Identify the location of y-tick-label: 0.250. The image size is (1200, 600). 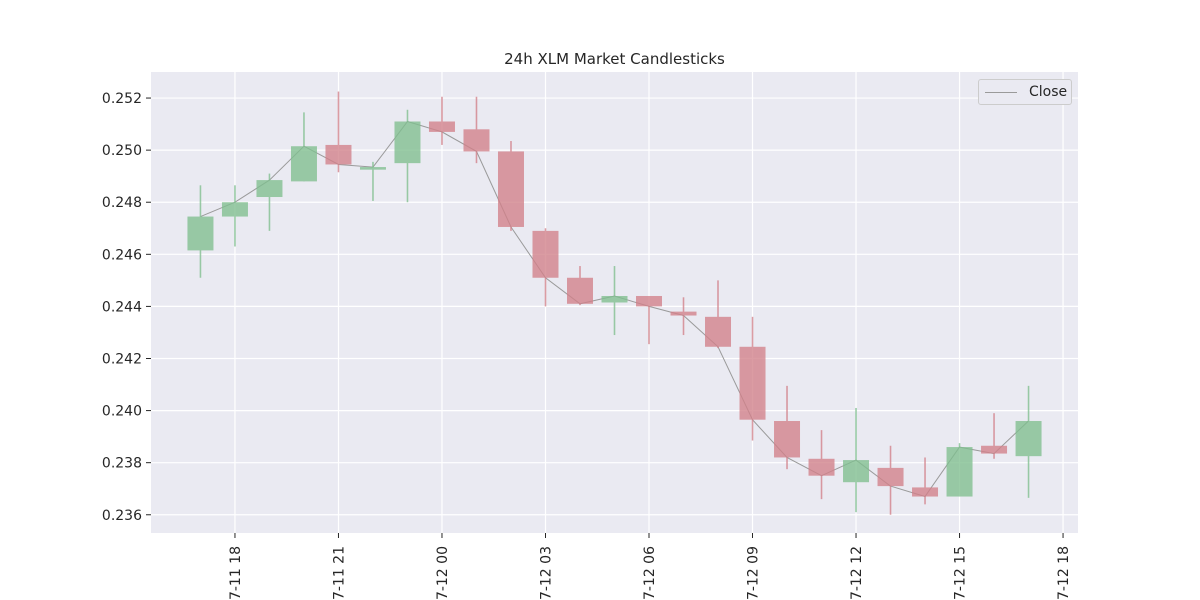
(122, 151).